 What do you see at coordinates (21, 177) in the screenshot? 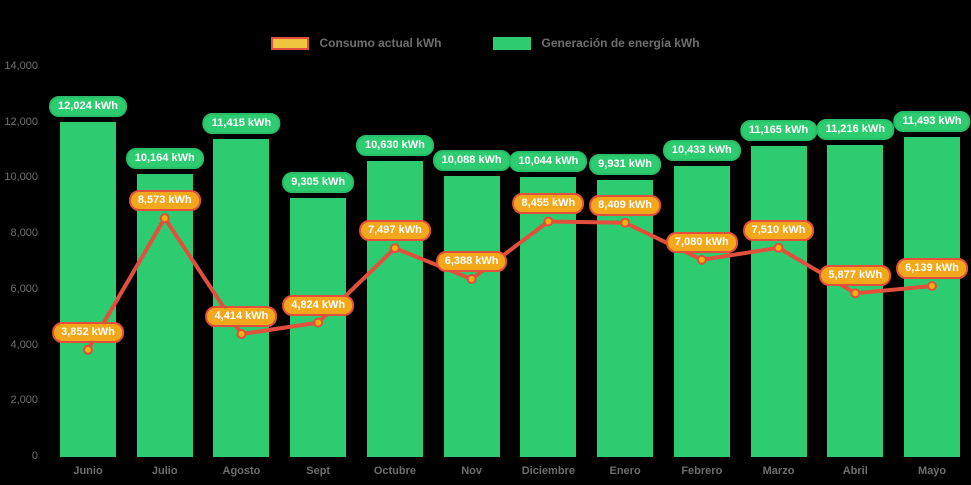
I see `y-tick-10000: 10,000` at bounding box center [21, 177].